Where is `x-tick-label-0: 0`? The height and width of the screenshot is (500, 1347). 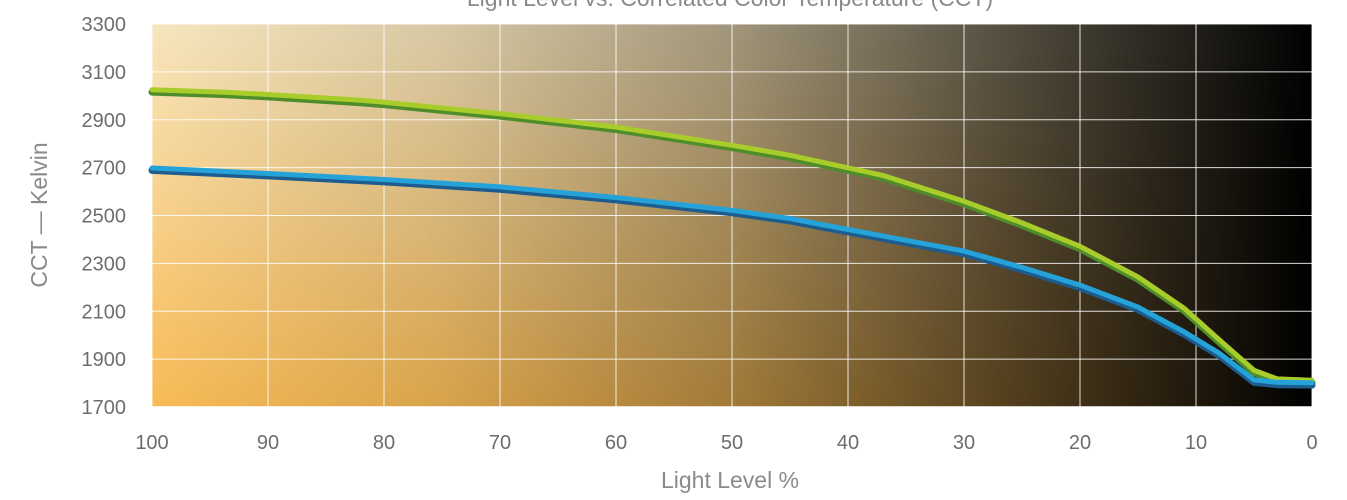
x-tick-label-0: 0 is located at coordinates (1311, 443).